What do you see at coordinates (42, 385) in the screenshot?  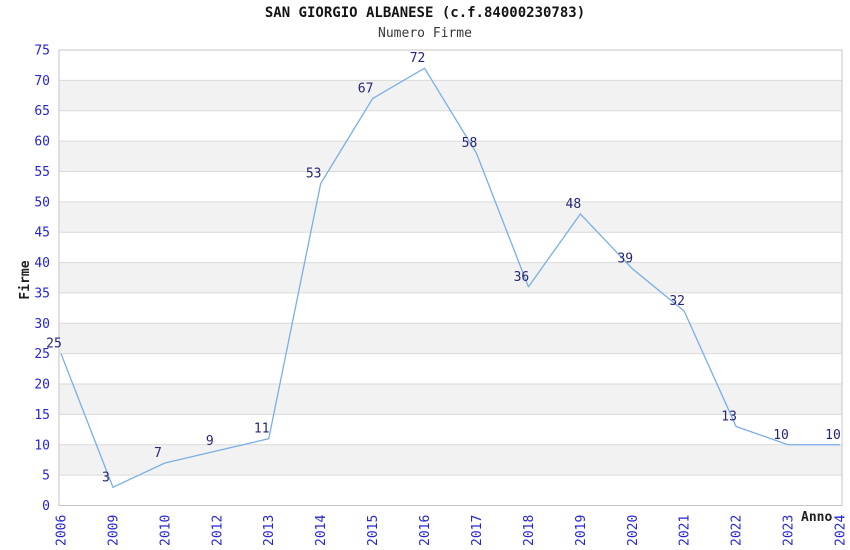 I see `y-tick-label: 20` at bounding box center [42, 385].